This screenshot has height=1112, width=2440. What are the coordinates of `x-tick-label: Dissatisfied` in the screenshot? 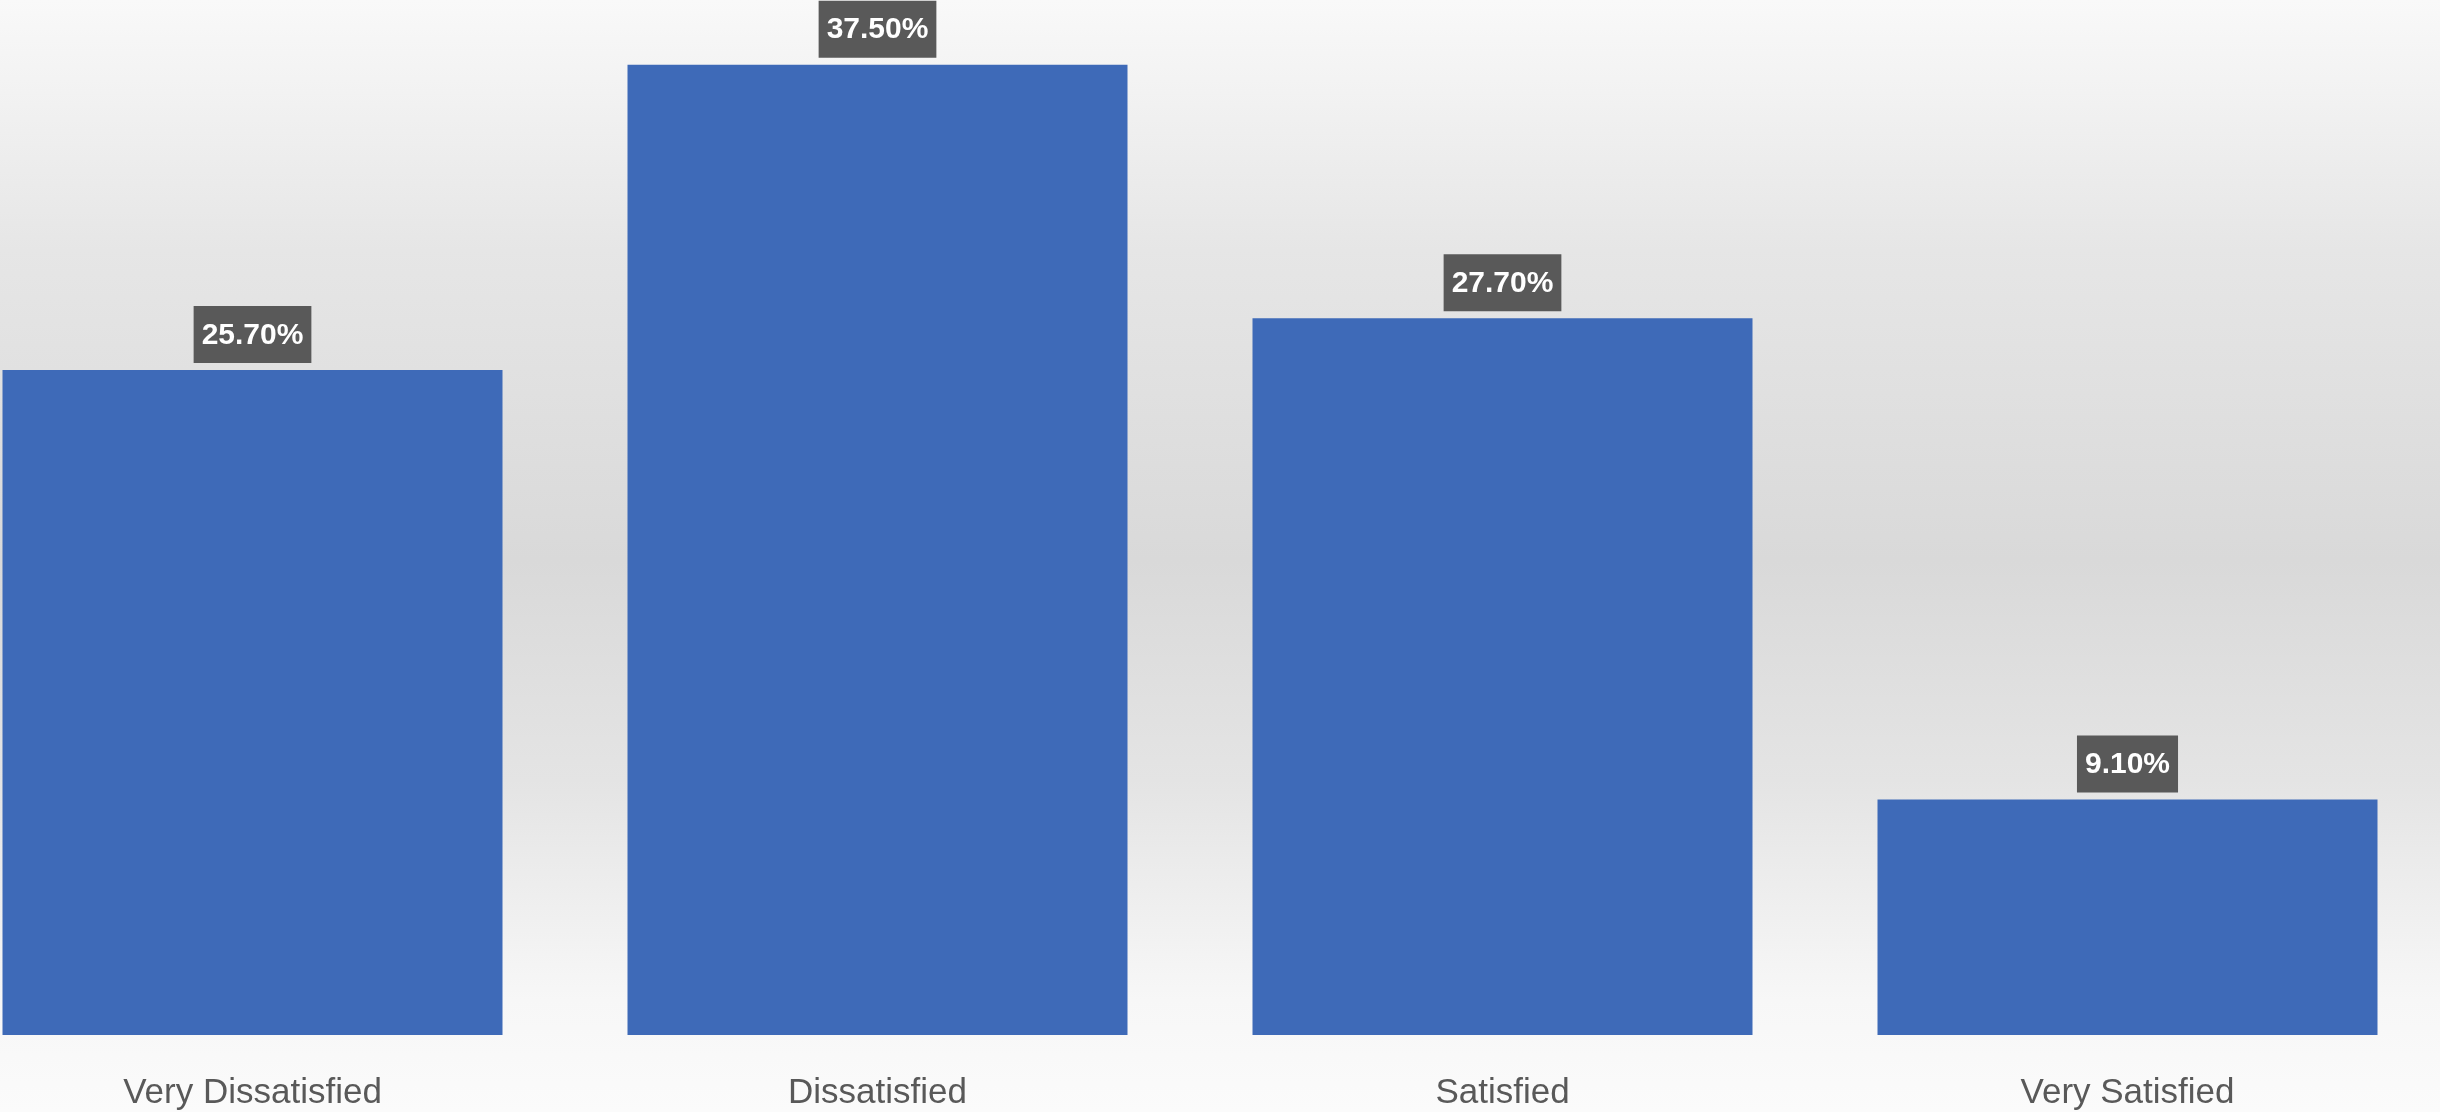 It's located at (877, 1090).